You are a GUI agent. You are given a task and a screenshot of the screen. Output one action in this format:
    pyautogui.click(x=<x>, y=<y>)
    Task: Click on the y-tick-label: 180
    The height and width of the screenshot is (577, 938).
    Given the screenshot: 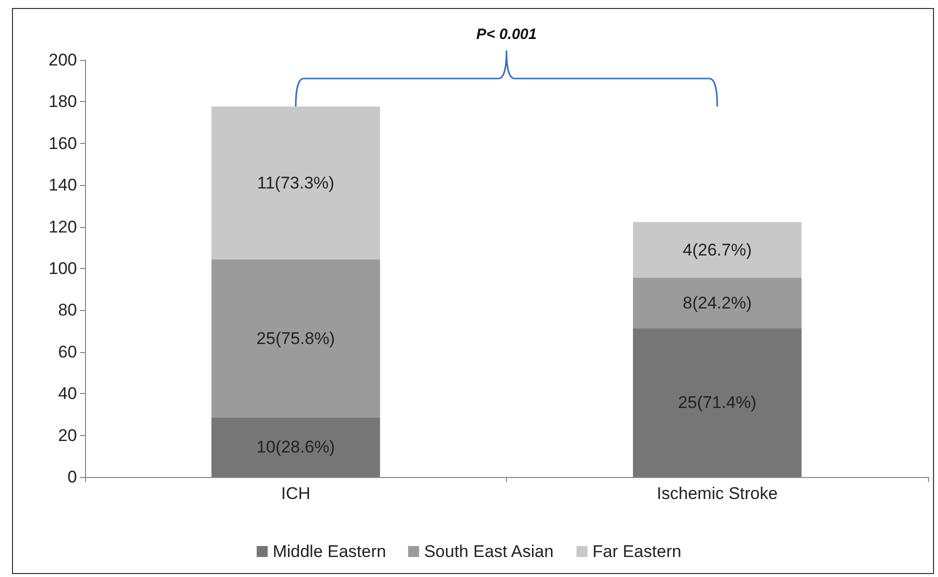 What is the action you would take?
    pyautogui.click(x=62, y=102)
    